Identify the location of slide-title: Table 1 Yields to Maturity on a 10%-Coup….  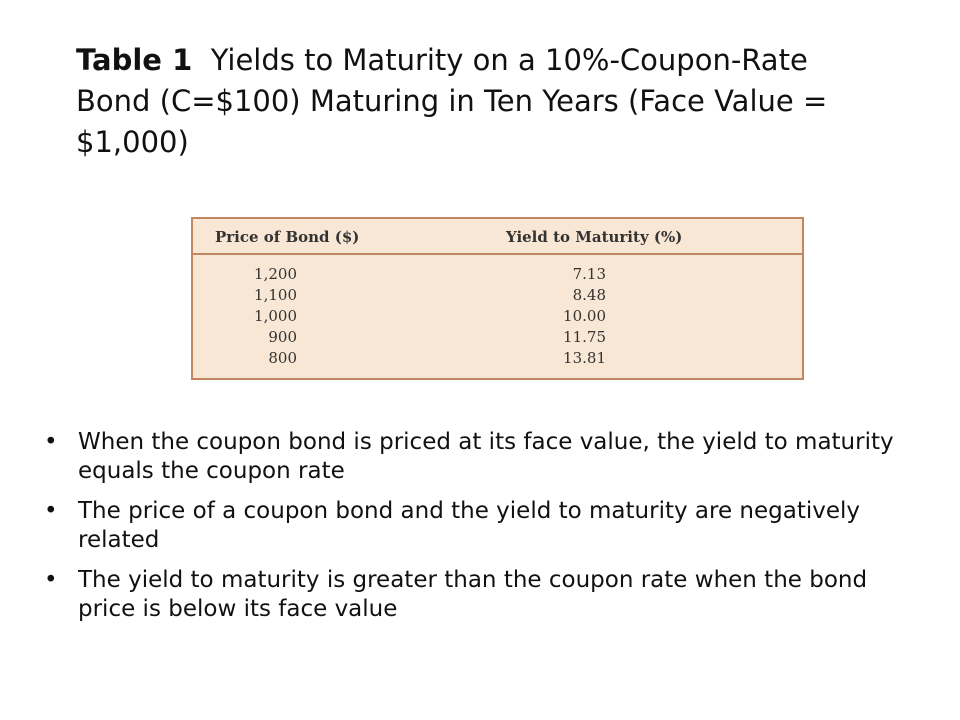
(456, 101).